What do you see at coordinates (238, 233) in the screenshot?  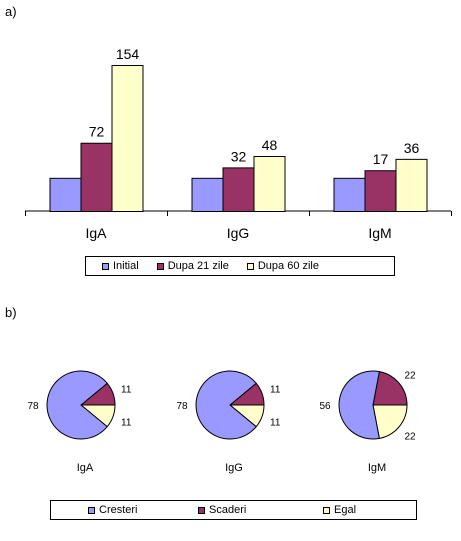 I see `x-tick-label-igg: IgG` at bounding box center [238, 233].